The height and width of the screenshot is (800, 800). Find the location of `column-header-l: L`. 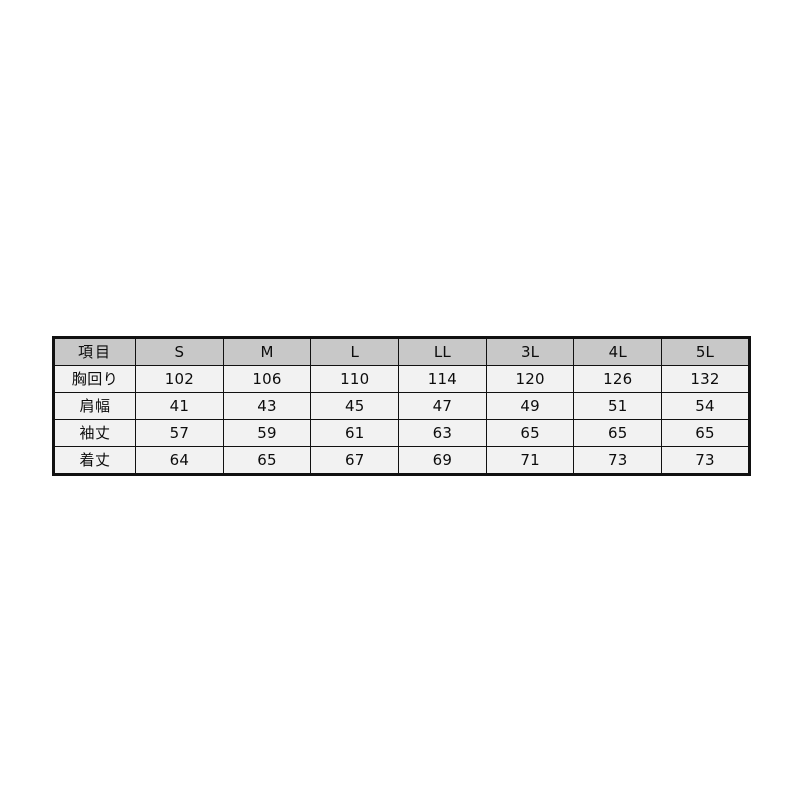

column-header-l: L is located at coordinates (355, 351).